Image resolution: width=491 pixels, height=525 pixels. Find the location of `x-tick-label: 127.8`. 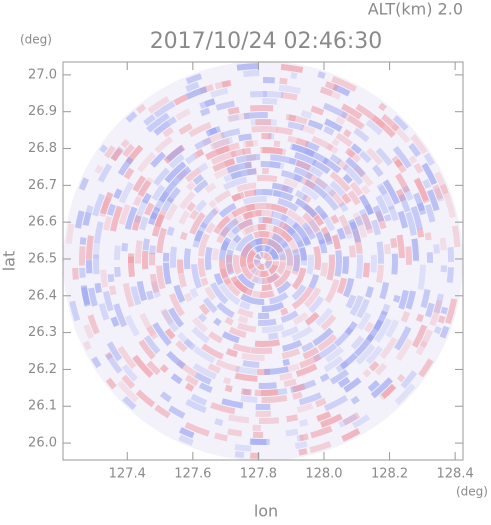

x-tick-label: 127.8 is located at coordinates (258, 474).